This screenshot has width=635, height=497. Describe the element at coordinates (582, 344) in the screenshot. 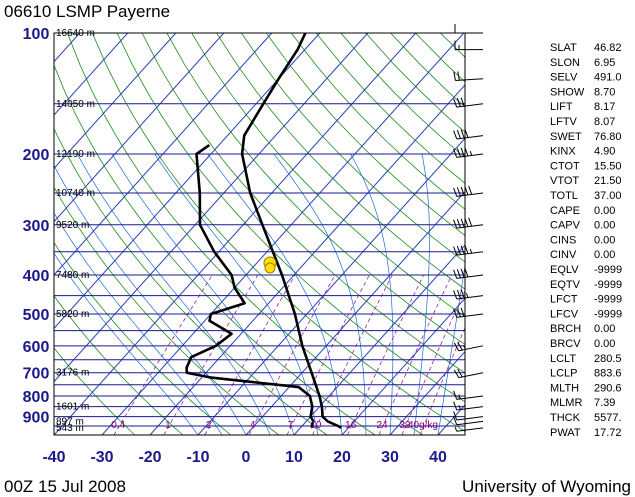

I see `index-row: BRCV 0.00` at that location.